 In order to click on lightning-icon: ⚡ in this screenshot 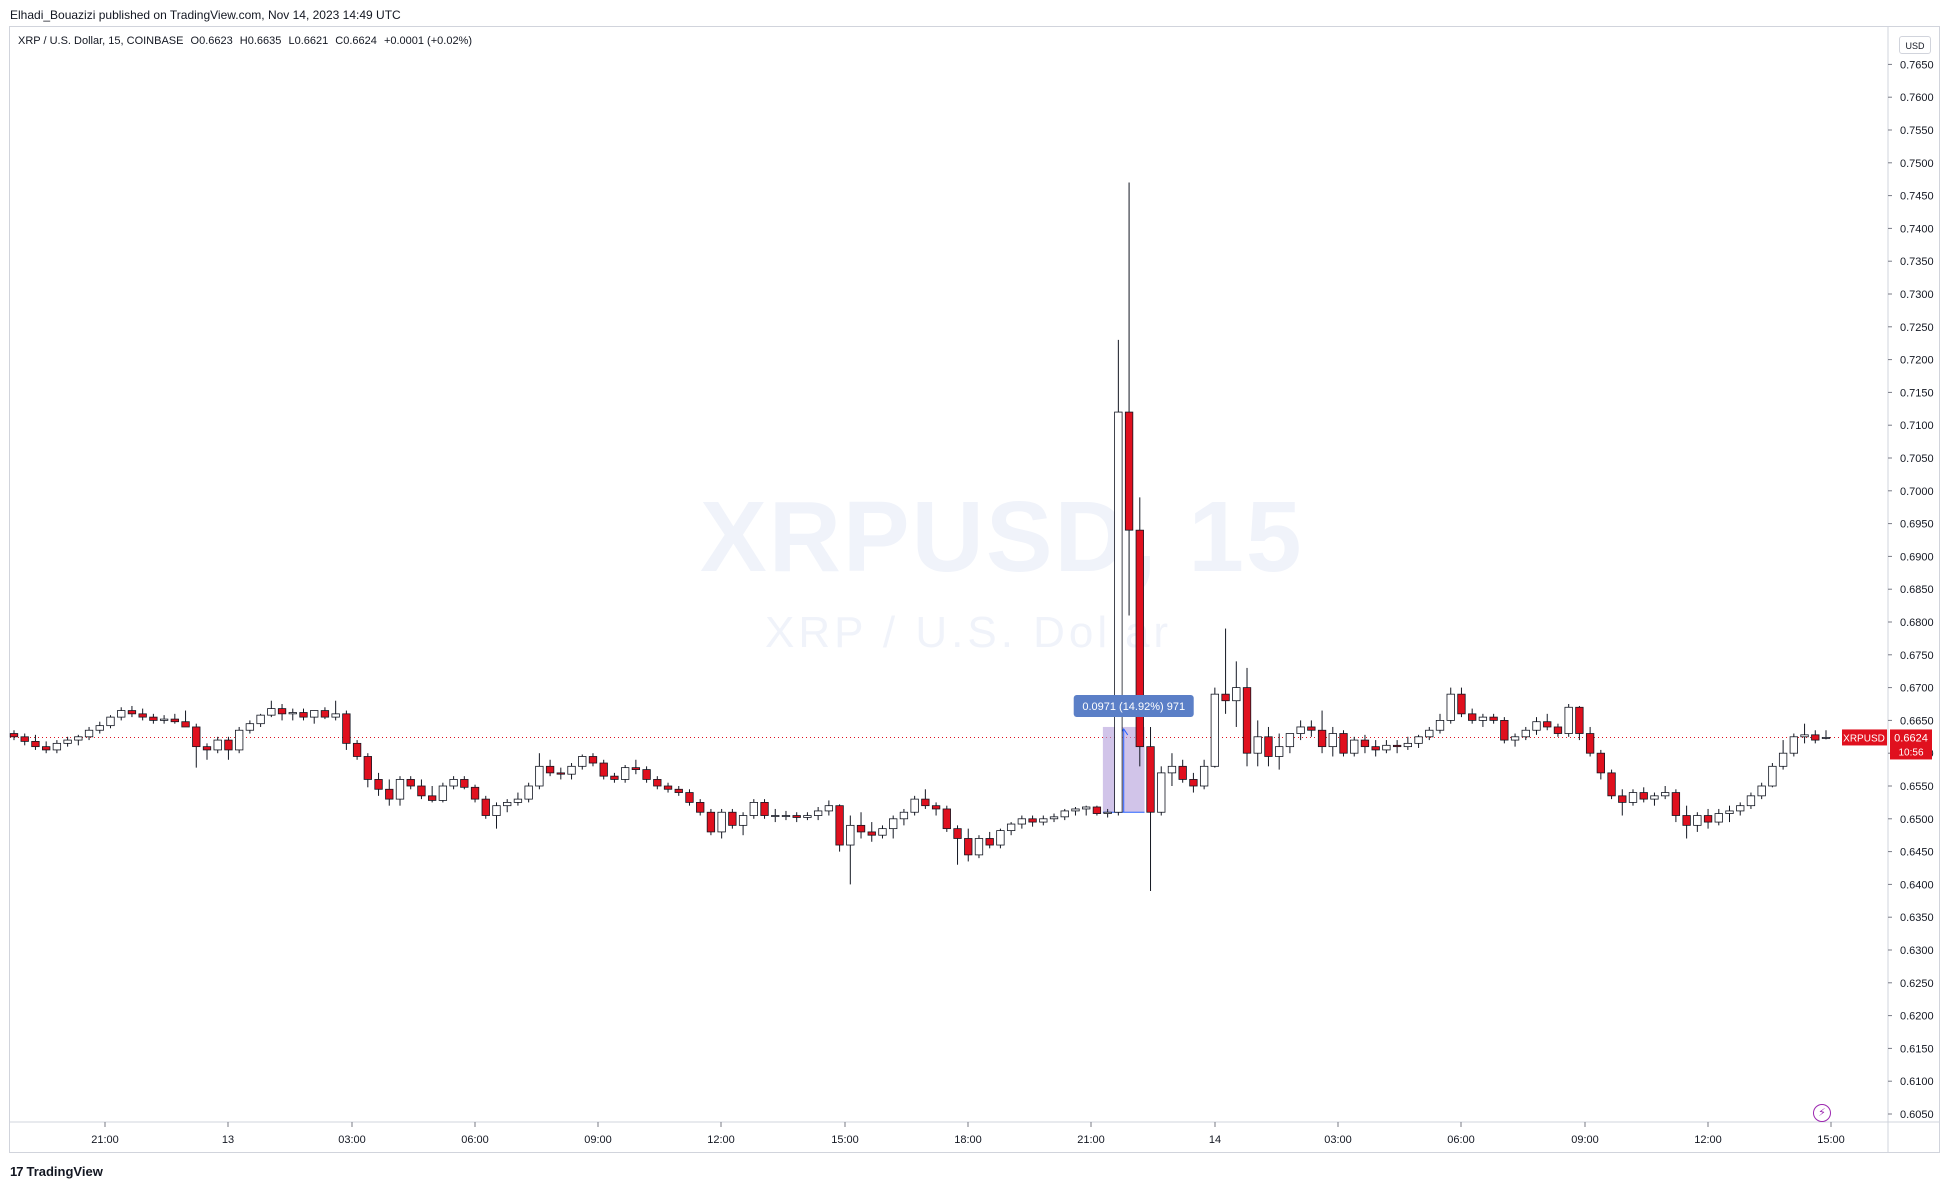, I will do `click(1822, 1113)`.